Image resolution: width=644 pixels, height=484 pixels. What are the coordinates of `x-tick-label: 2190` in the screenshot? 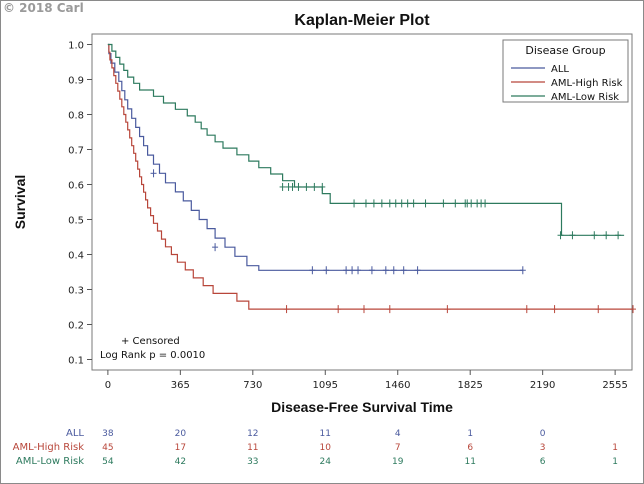 It's located at (542, 385).